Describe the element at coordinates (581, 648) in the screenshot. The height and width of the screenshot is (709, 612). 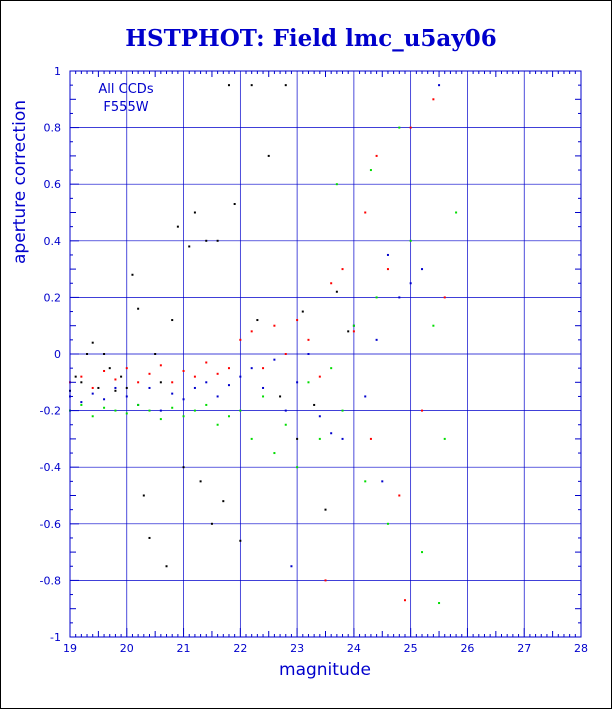
I see `x-tick-label: 28` at that location.